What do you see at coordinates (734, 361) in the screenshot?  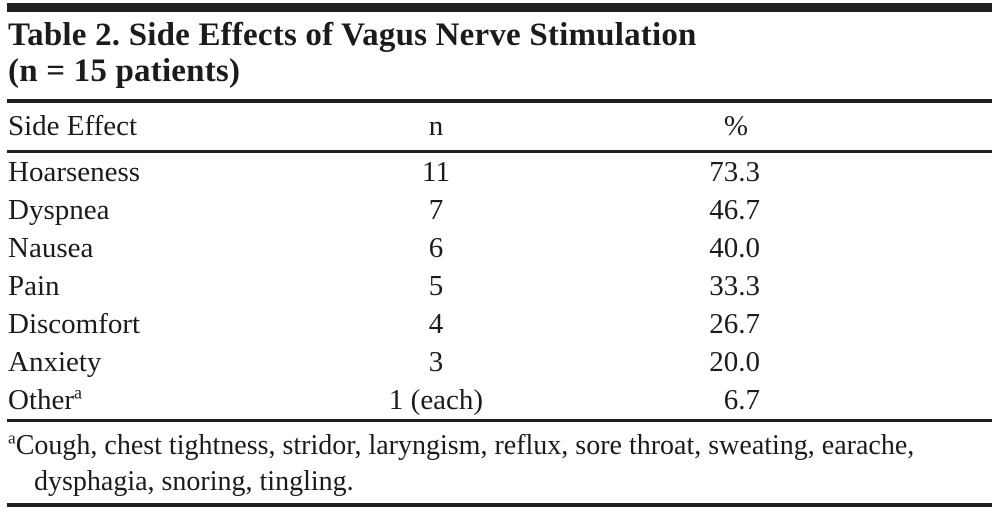 I see `percent-cell: 20.0` at bounding box center [734, 361].